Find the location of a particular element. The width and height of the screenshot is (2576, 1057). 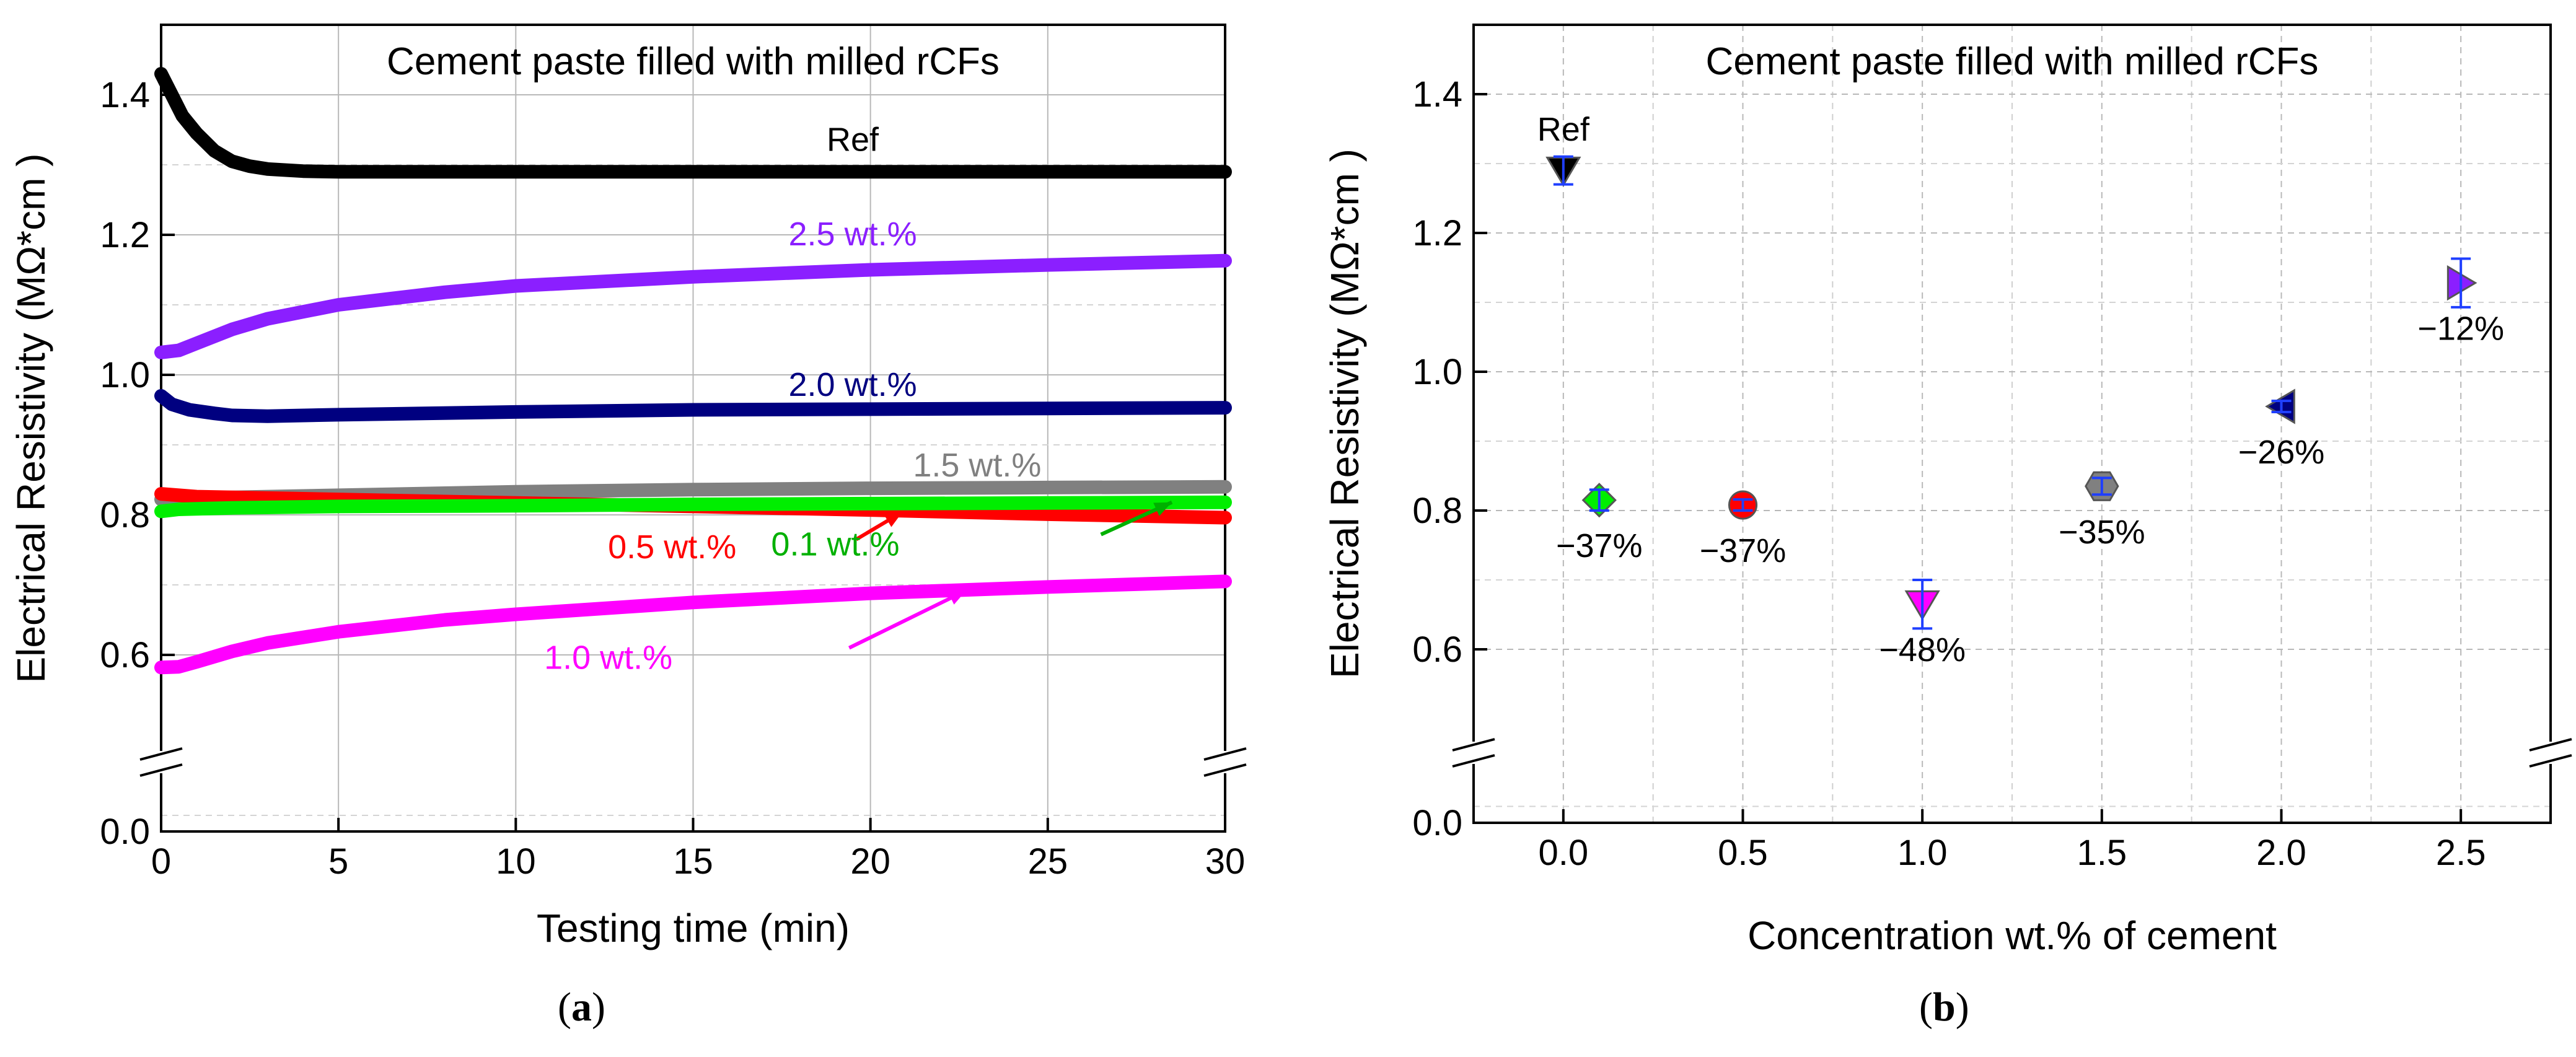

data-point: −48% is located at coordinates (1923, 624).